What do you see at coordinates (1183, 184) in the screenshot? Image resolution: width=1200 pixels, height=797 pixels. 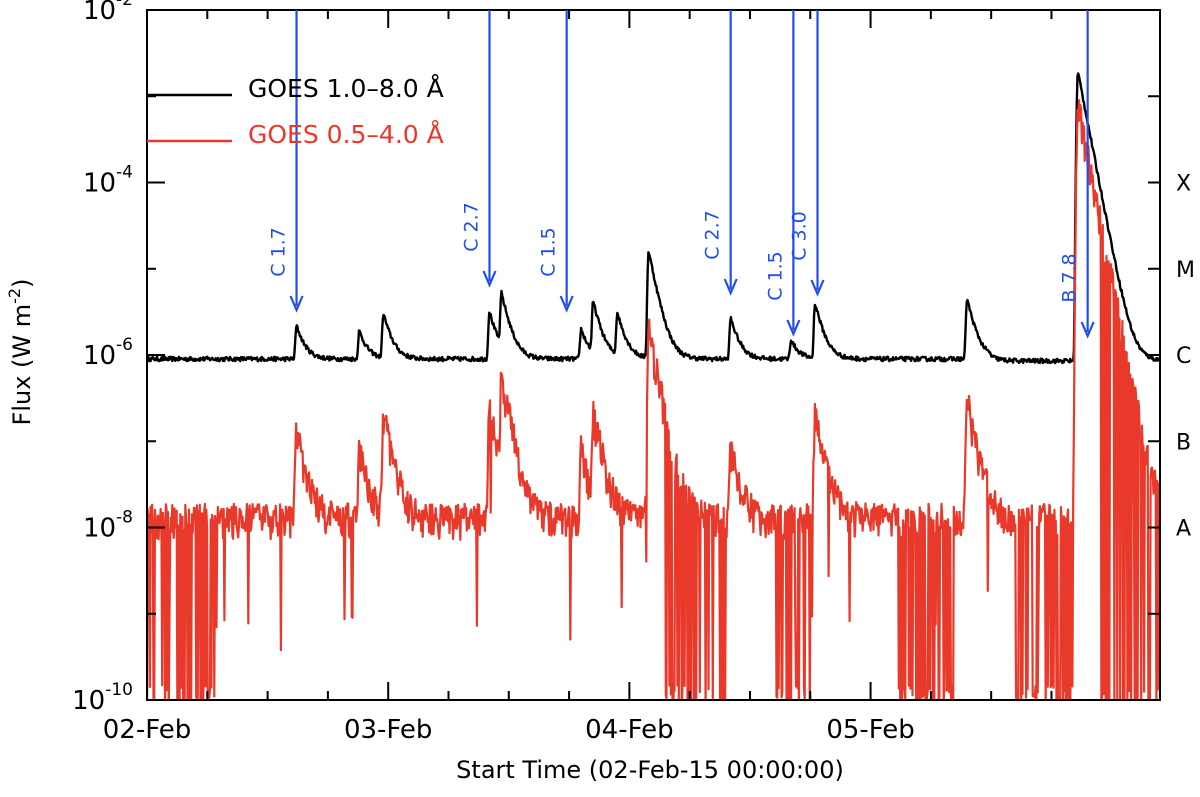 I see `flare-class-label: X` at bounding box center [1183, 184].